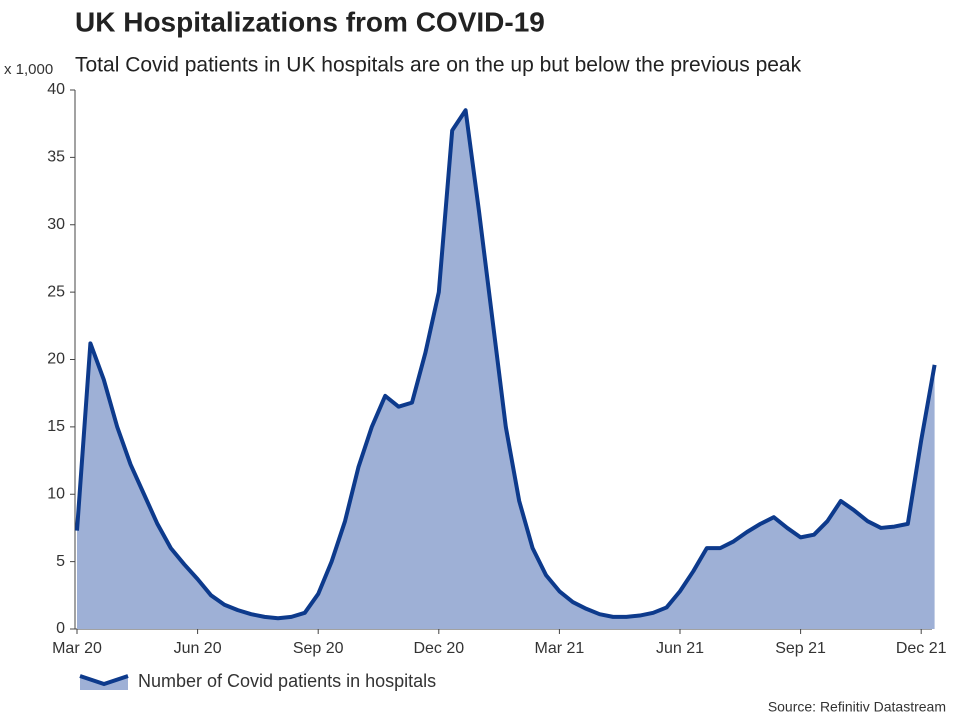 The width and height of the screenshot is (960, 725). I want to click on y-tick-label: 20, so click(56, 359).